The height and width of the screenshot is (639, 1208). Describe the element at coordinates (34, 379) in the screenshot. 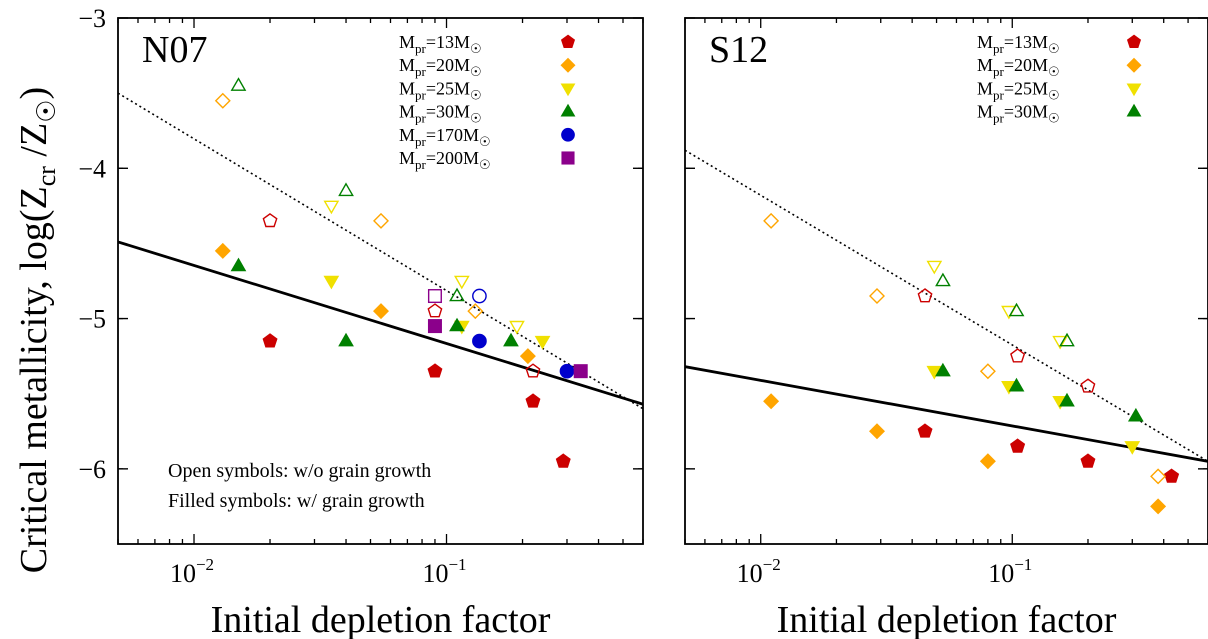

I see `ylabel-main: Critical metallicity, log(Z` at that location.